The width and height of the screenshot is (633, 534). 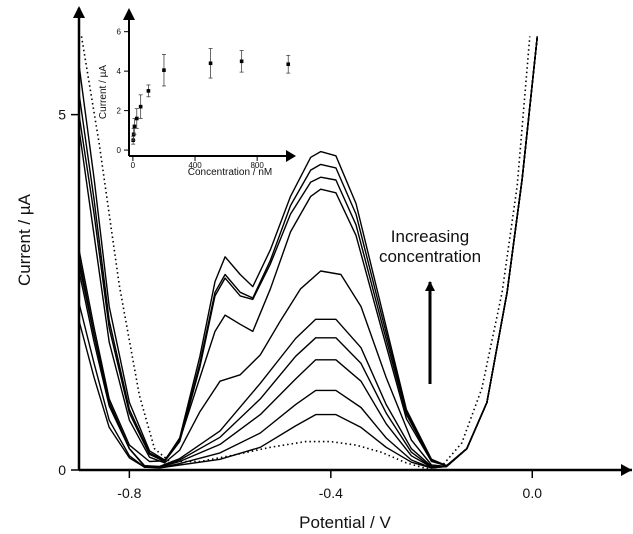 I want to click on inset-x-tick-label: 0, so click(x=133, y=165).